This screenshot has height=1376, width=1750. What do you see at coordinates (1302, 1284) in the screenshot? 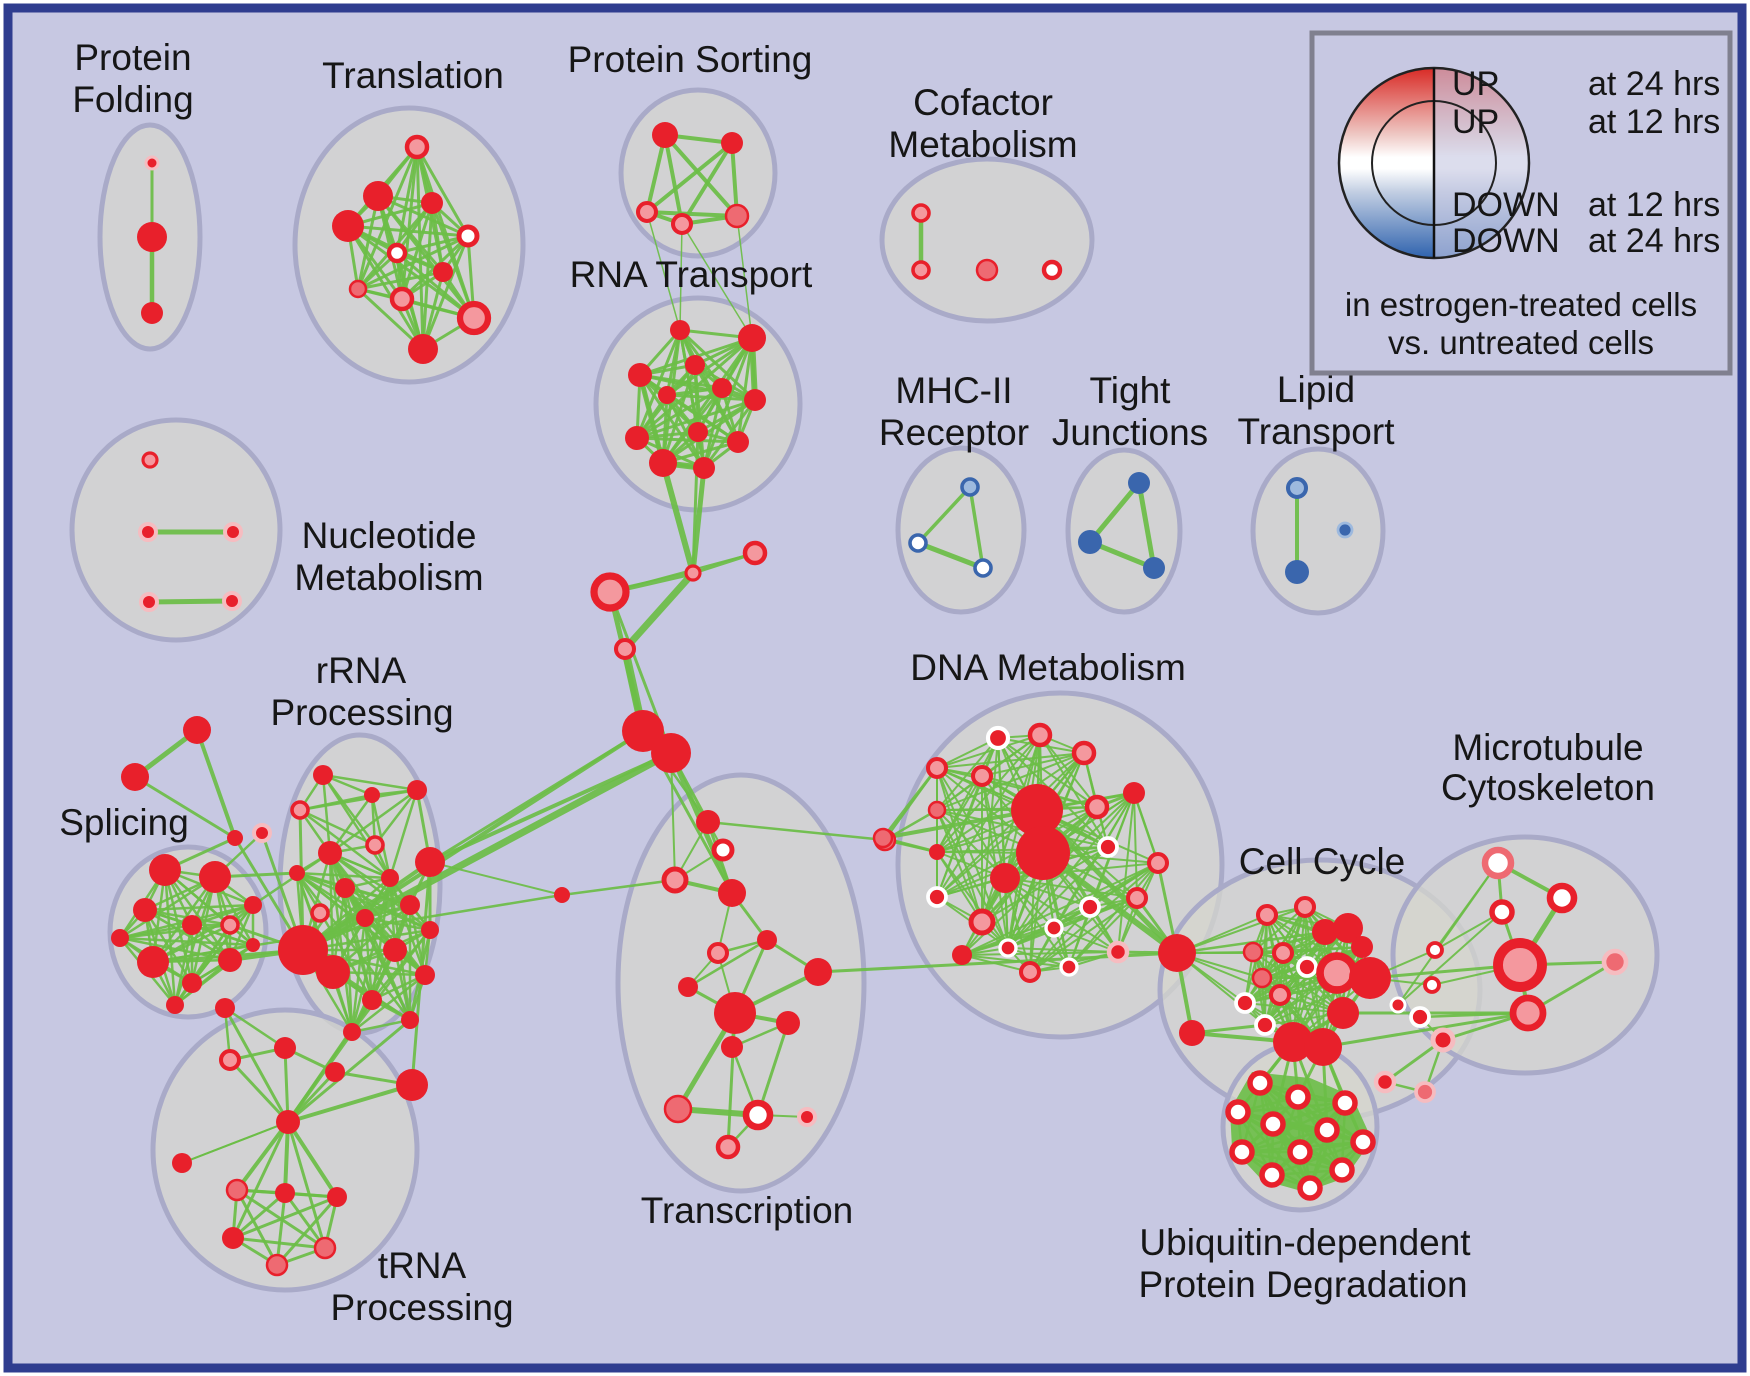
I see `cluster-label: Protein Degradation` at bounding box center [1302, 1284].